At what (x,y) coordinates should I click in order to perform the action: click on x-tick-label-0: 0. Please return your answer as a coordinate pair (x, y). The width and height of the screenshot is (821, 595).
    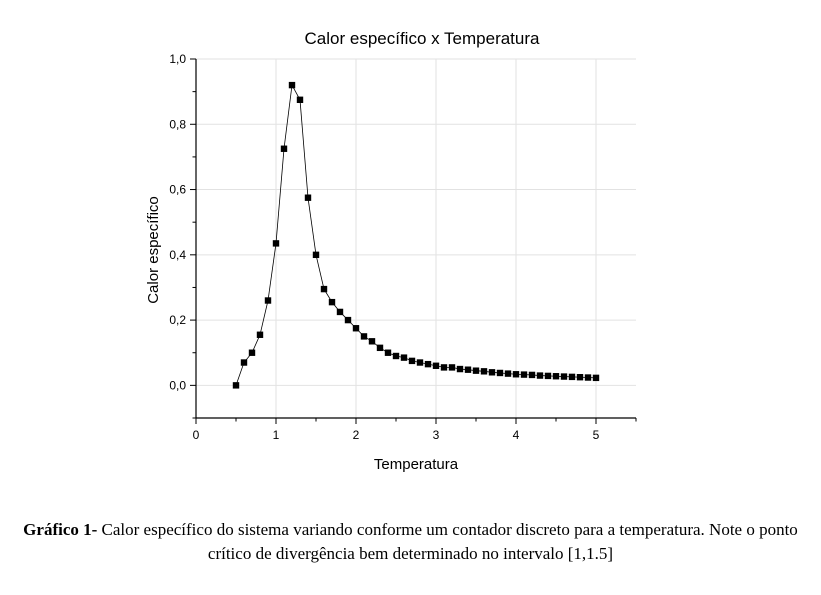
    Looking at the image, I should click on (196, 435).